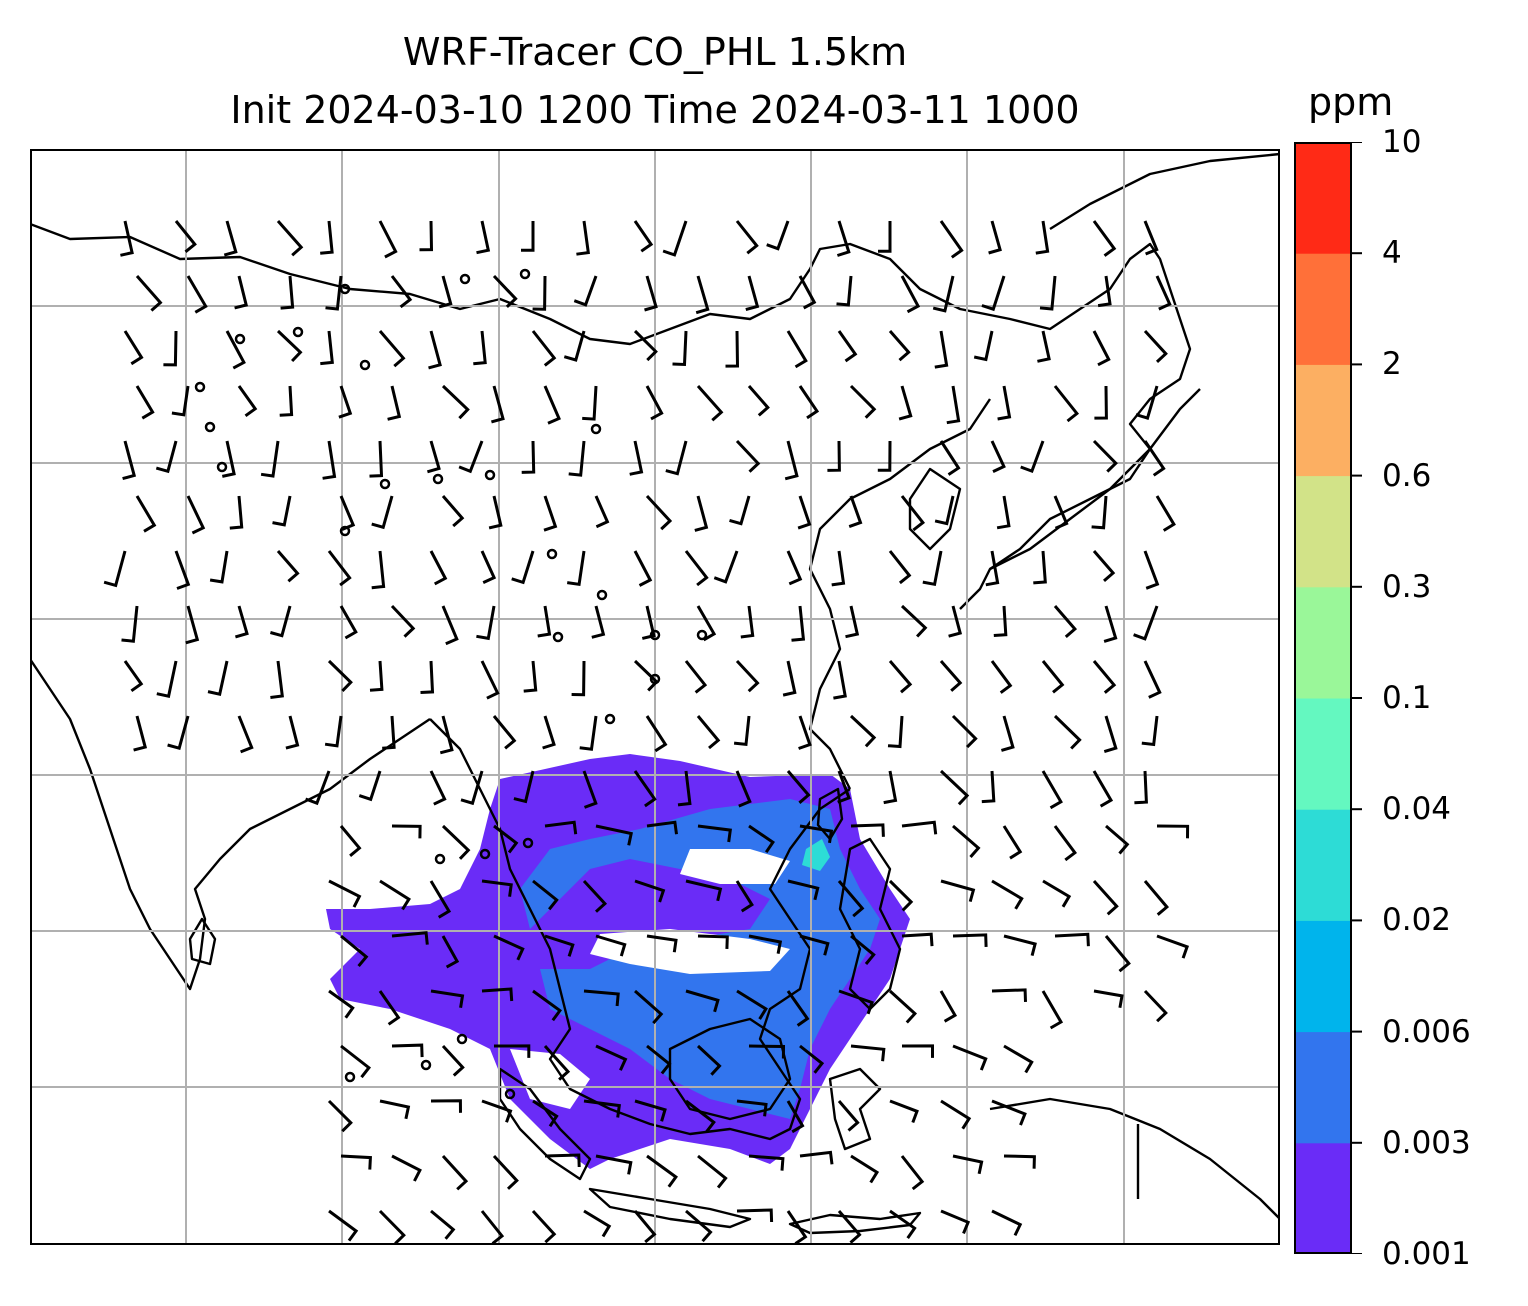 The image size is (1528, 1306). I want to click on coast-taiwan, so click(830, 814).